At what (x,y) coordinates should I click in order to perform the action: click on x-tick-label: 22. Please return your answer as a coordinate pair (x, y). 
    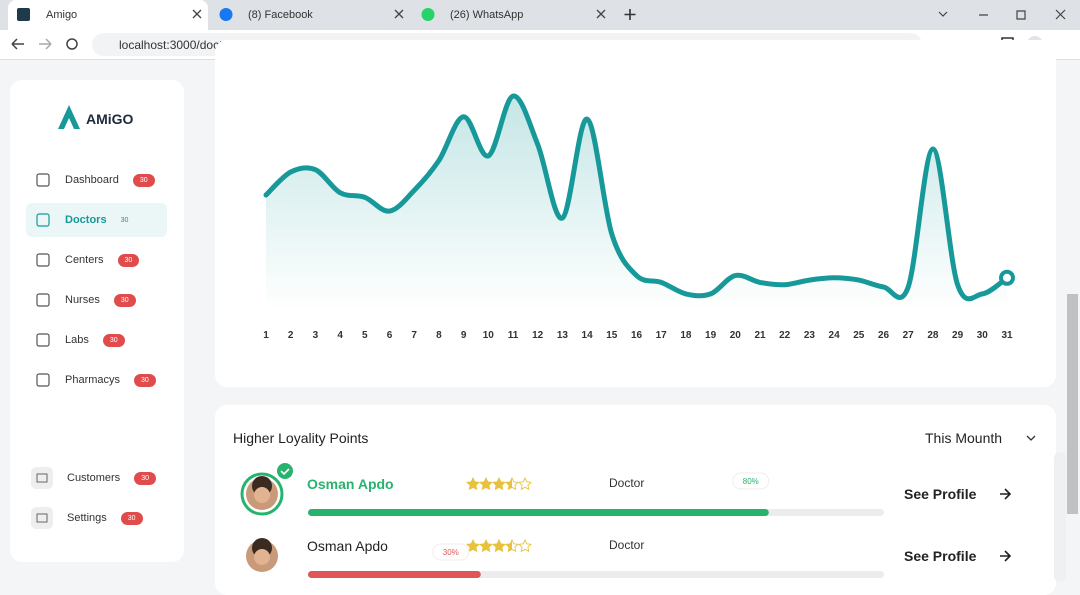
    Looking at the image, I should click on (785, 335).